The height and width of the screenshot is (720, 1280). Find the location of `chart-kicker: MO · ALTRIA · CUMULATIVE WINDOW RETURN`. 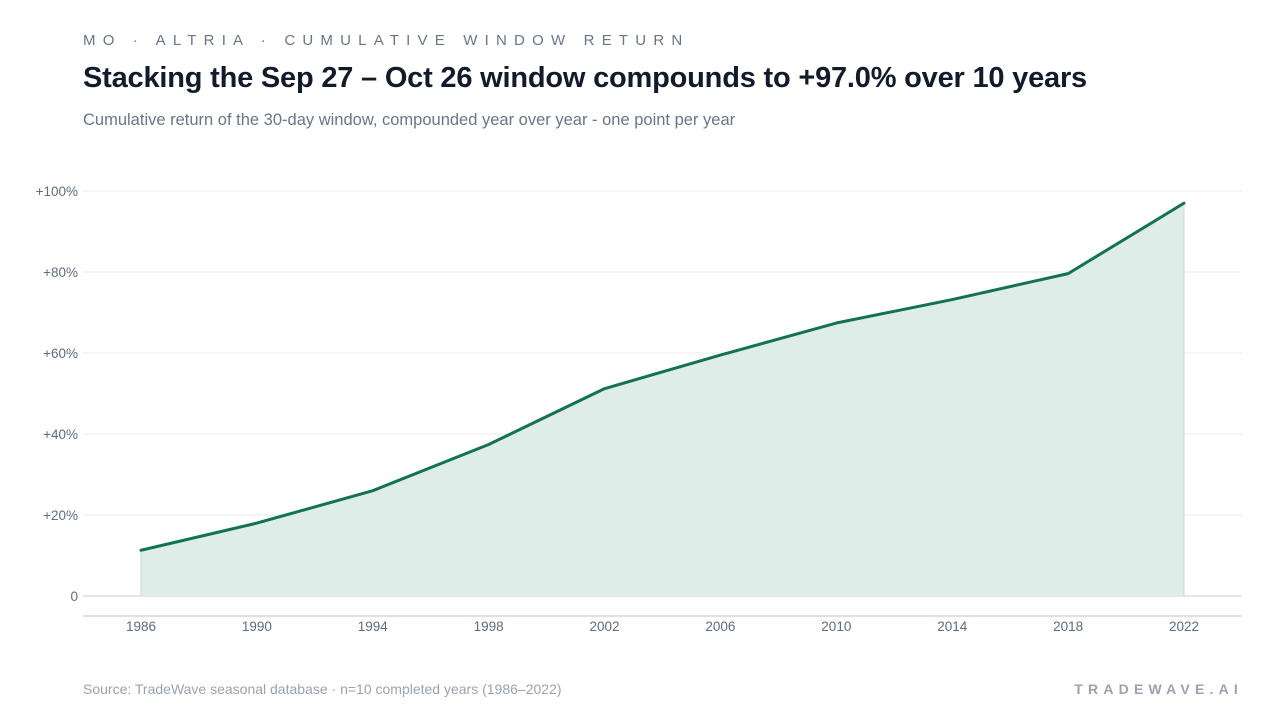

chart-kicker: MO · ALTRIA · CUMULATIVE WINDOW RETURN is located at coordinates (386, 40).